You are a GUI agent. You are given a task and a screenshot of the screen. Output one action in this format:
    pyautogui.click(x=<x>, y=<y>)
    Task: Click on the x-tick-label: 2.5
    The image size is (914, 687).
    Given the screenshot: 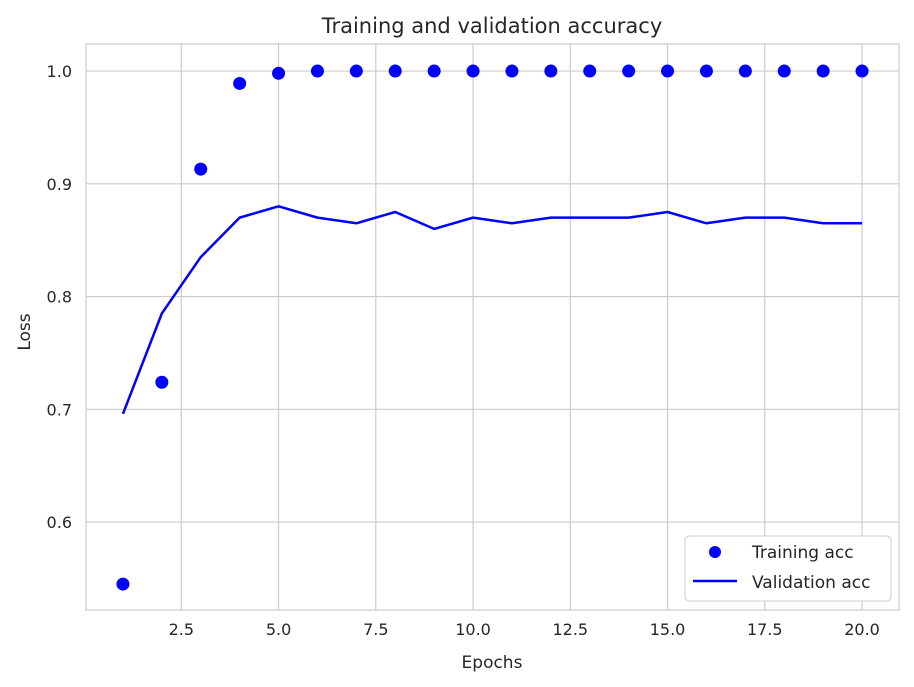 What is the action you would take?
    pyautogui.click(x=181, y=629)
    